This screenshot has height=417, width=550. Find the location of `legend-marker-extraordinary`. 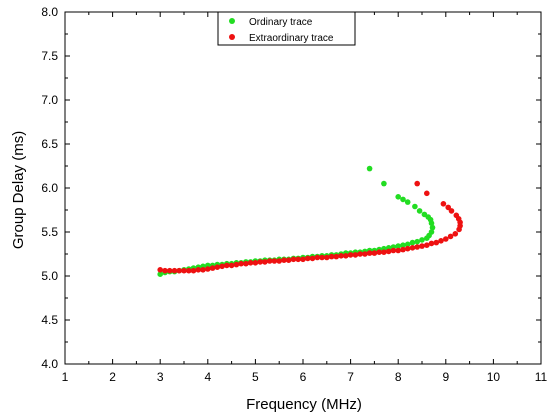

legend-marker-extraordinary is located at coordinates (232, 37).